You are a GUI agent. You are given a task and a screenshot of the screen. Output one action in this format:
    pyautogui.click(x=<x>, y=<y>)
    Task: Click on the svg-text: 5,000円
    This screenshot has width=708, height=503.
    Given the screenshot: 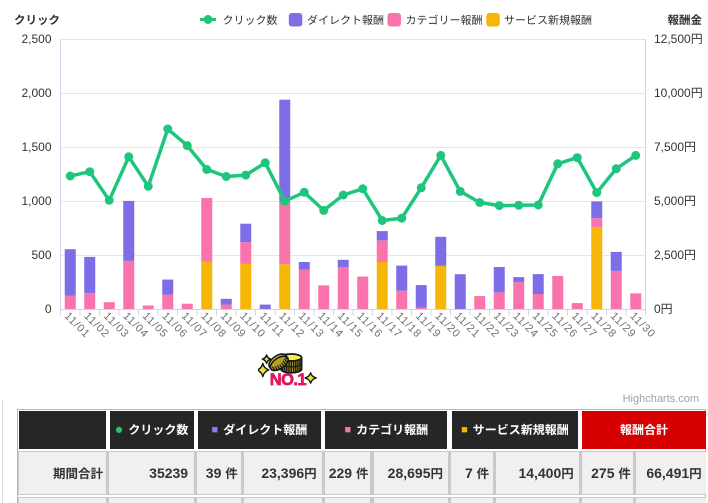 What is the action you would take?
    pyautogui.click(x=675, y=201)
    